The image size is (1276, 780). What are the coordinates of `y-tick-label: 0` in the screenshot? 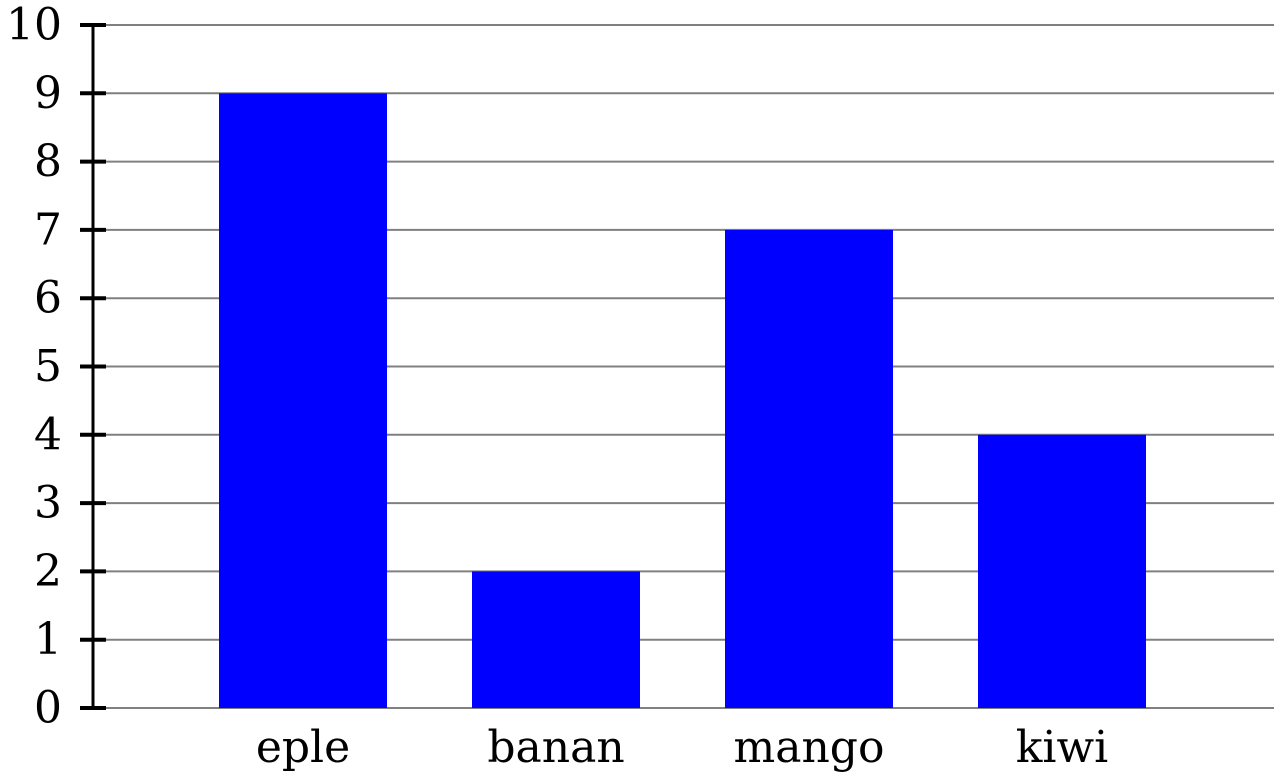 It's located at (48, 708).